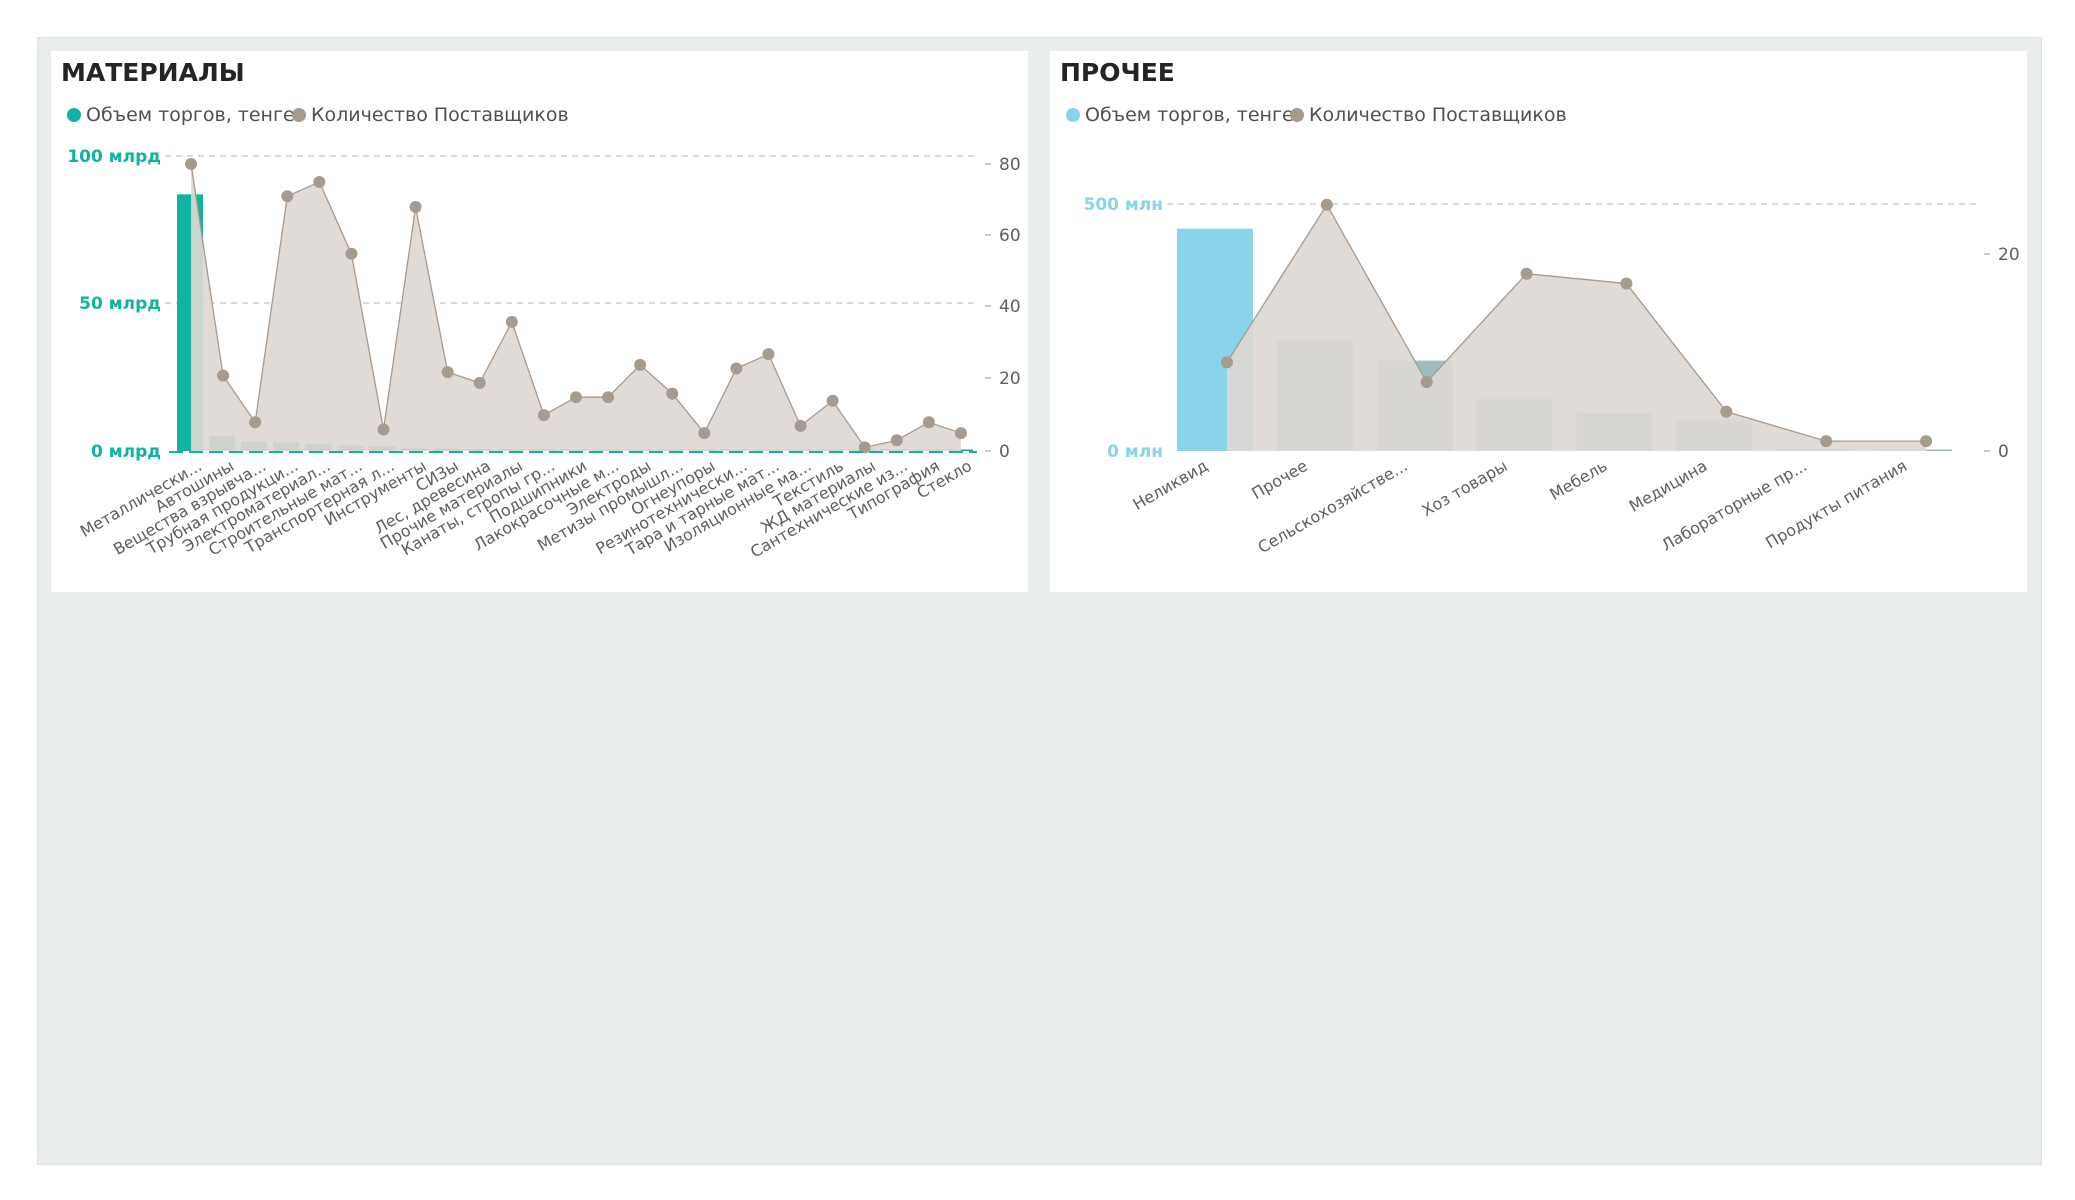  What do you see at coordinates (1010, 307) in the screenshot?
I see `materials-right-tick: 40` at bounding box center [1010, 307].